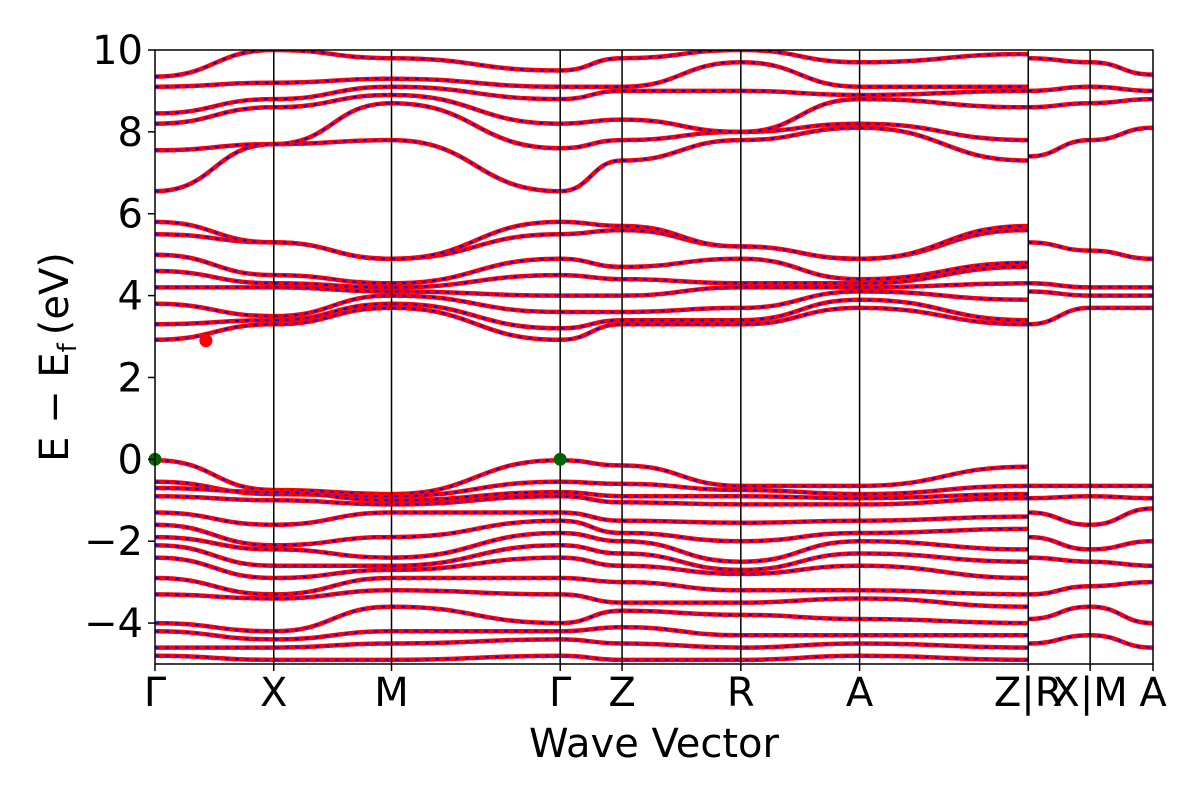 The image size is (1200, 800). Describe the element at coordinates (130, 460) in the screenshot. I see `y-tick-label: 0` at that location.